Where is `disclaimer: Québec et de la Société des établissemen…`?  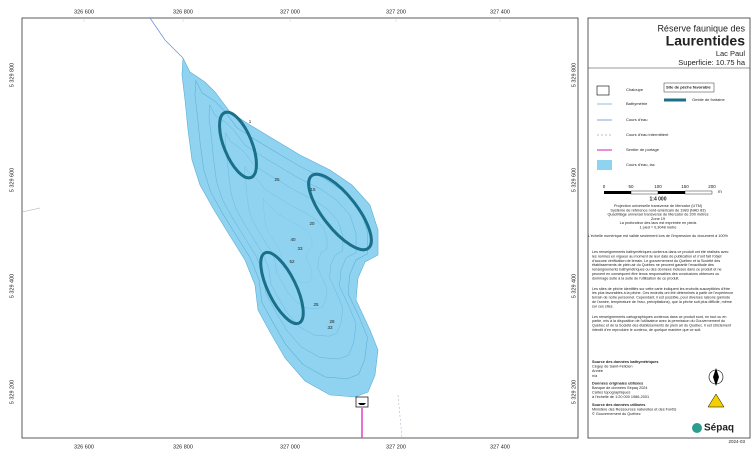
disclaimer: Québec et de la Société des établissemen… is located at coordinates (661, 326).